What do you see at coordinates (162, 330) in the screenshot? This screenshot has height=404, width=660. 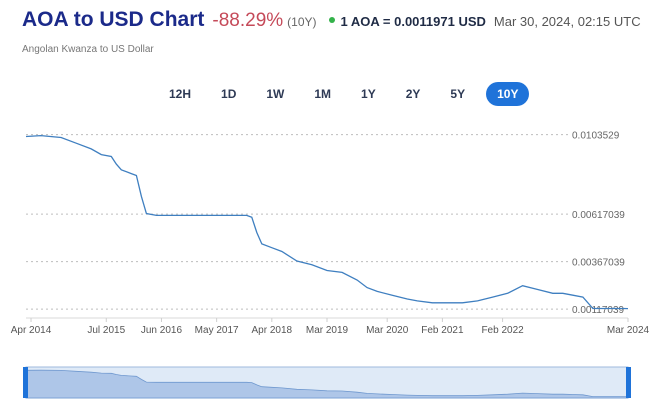 I see `x-tick-label: Jun 2016` at bounding box center [162, 330].